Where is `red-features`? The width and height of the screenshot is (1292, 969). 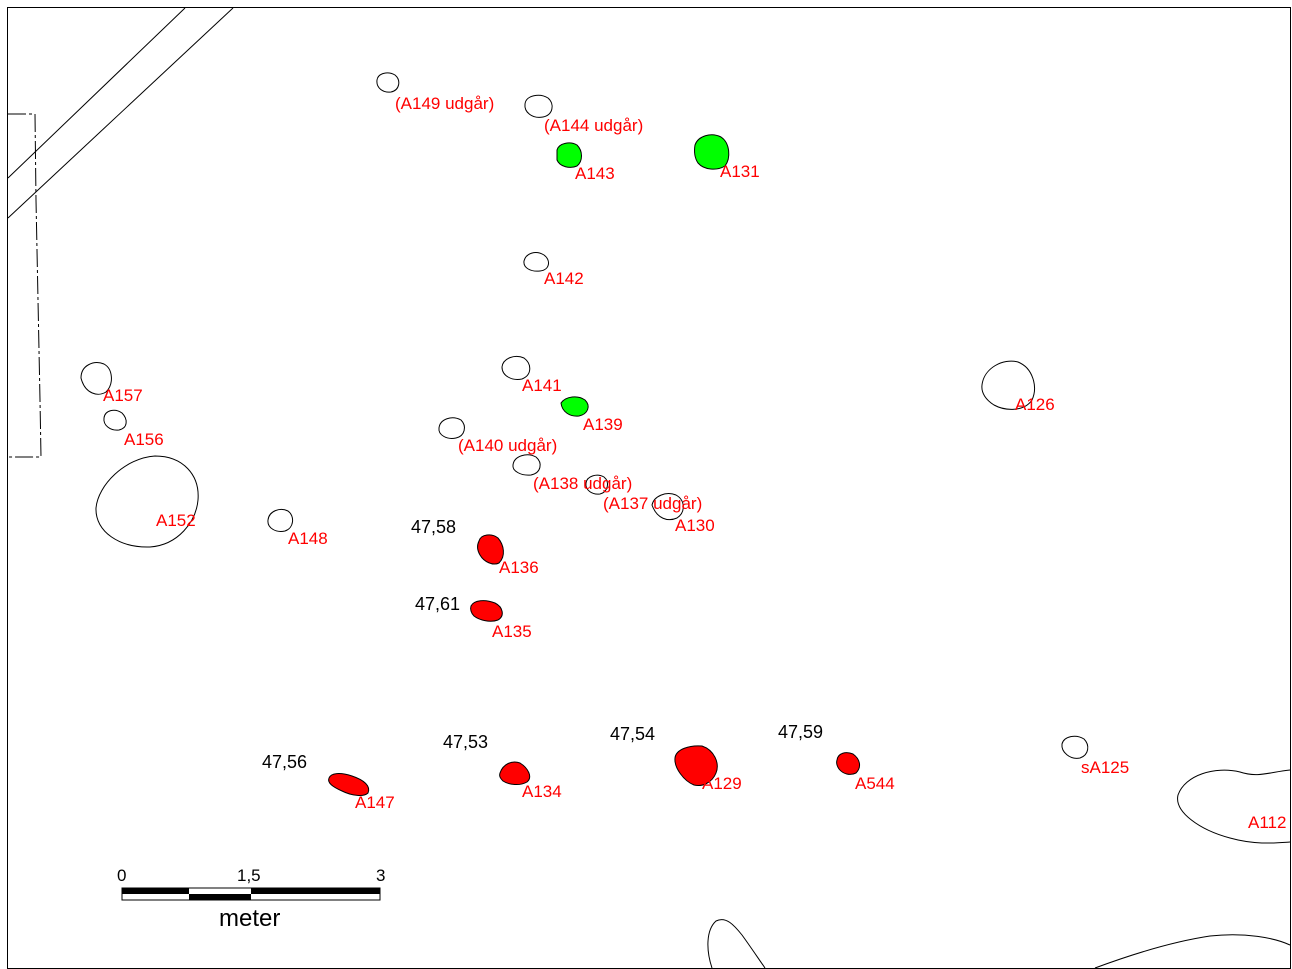 red-features is located at coordinates (594, 665).